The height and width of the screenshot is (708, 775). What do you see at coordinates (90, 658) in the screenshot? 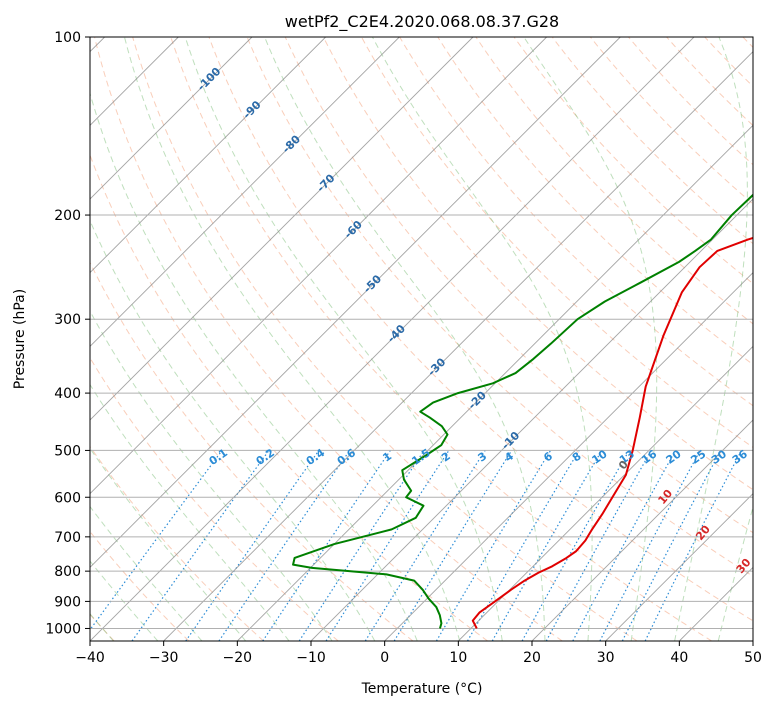
I see `x-tick-label: −40` at bounding box center [90, 658].